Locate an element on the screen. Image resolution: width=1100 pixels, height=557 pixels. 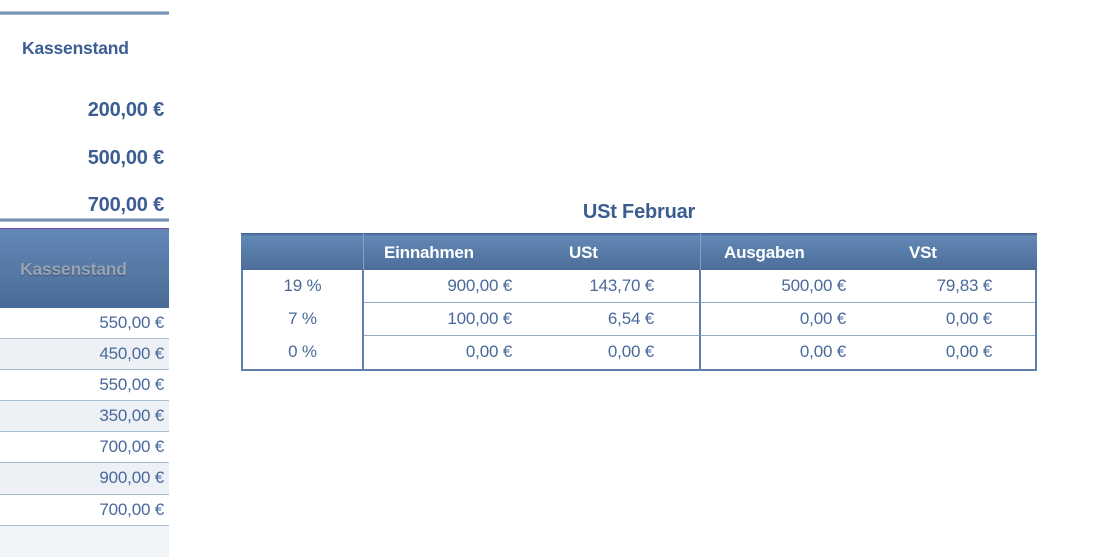
table-row: 19 % 900,00 € 143,70 € 500,00 € 79,83 € is located at coordinates (639, 286).